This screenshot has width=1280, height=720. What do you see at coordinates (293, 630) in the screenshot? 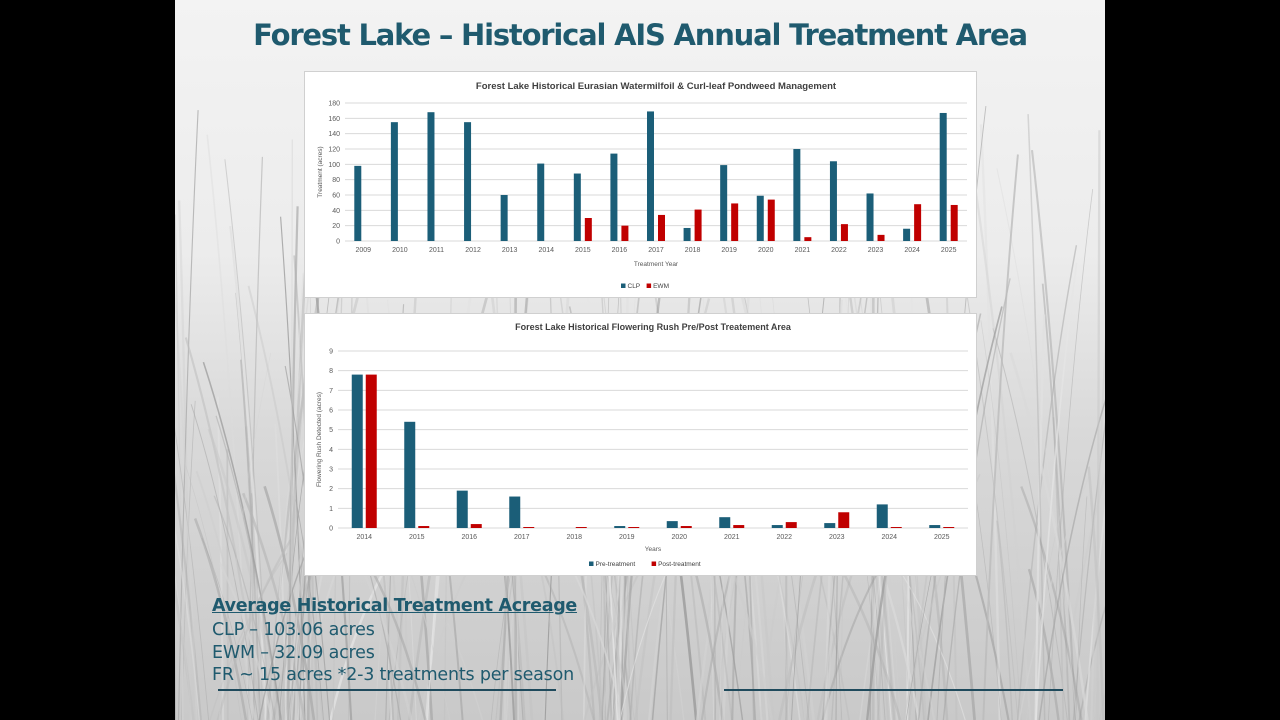
I see `summary-line-clp: CLP – 103.06 acres` at bounding box center [293, 630].